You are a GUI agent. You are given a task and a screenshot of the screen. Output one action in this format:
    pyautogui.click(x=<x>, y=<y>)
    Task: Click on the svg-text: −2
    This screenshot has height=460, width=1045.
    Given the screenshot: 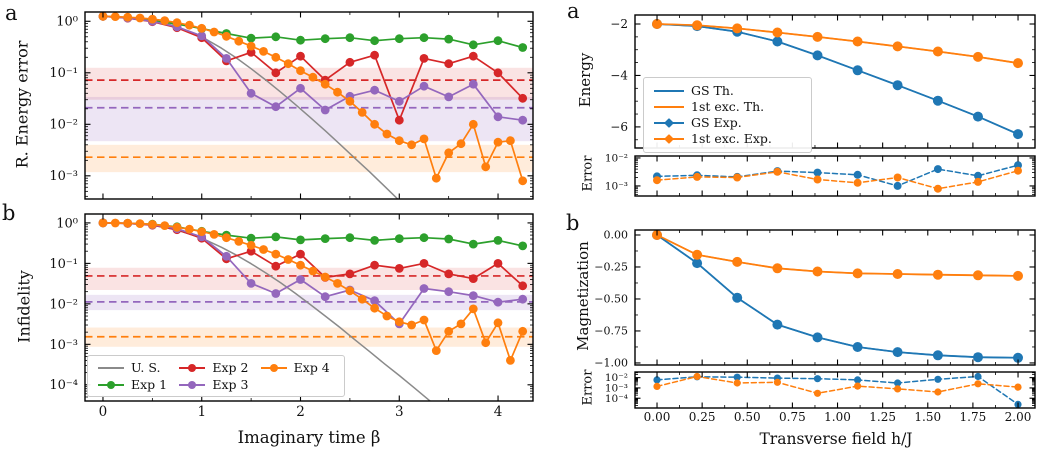 What is the action you would take?
    pyautogui.click(x=619, y=24)
    